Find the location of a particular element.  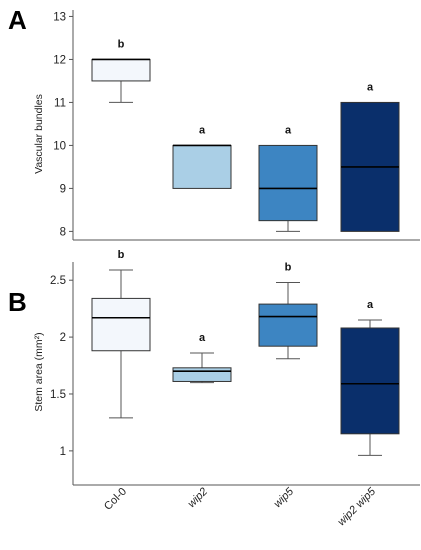

y-tick-label: 8 is located at coordinates (63, 232).